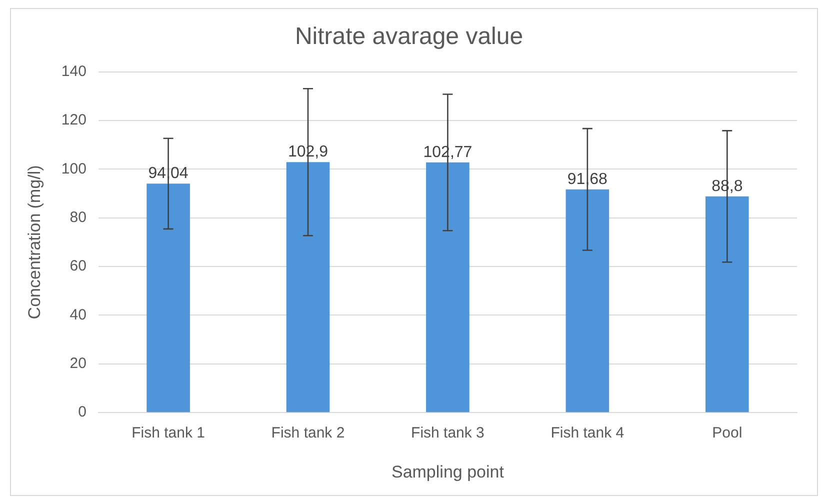 Image resolution: width=824 pixels, height=501 pixels. I want to click on y-tick-label: 80, so click(78, 217).